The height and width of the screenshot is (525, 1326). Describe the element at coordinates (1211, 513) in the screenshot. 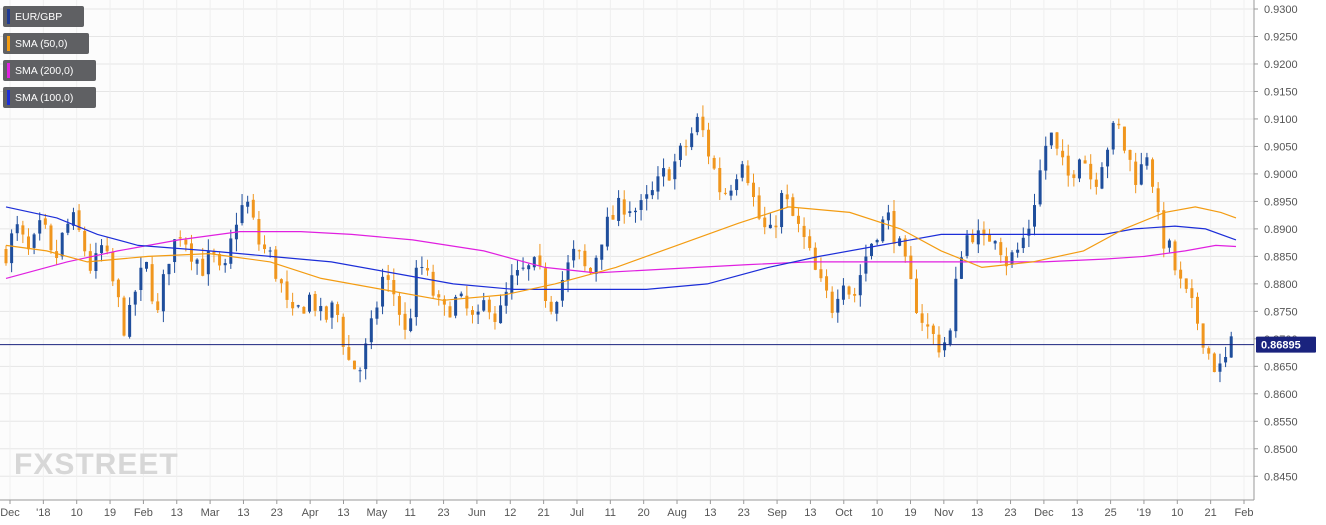

I see `x-tick-label: 21` at that location.